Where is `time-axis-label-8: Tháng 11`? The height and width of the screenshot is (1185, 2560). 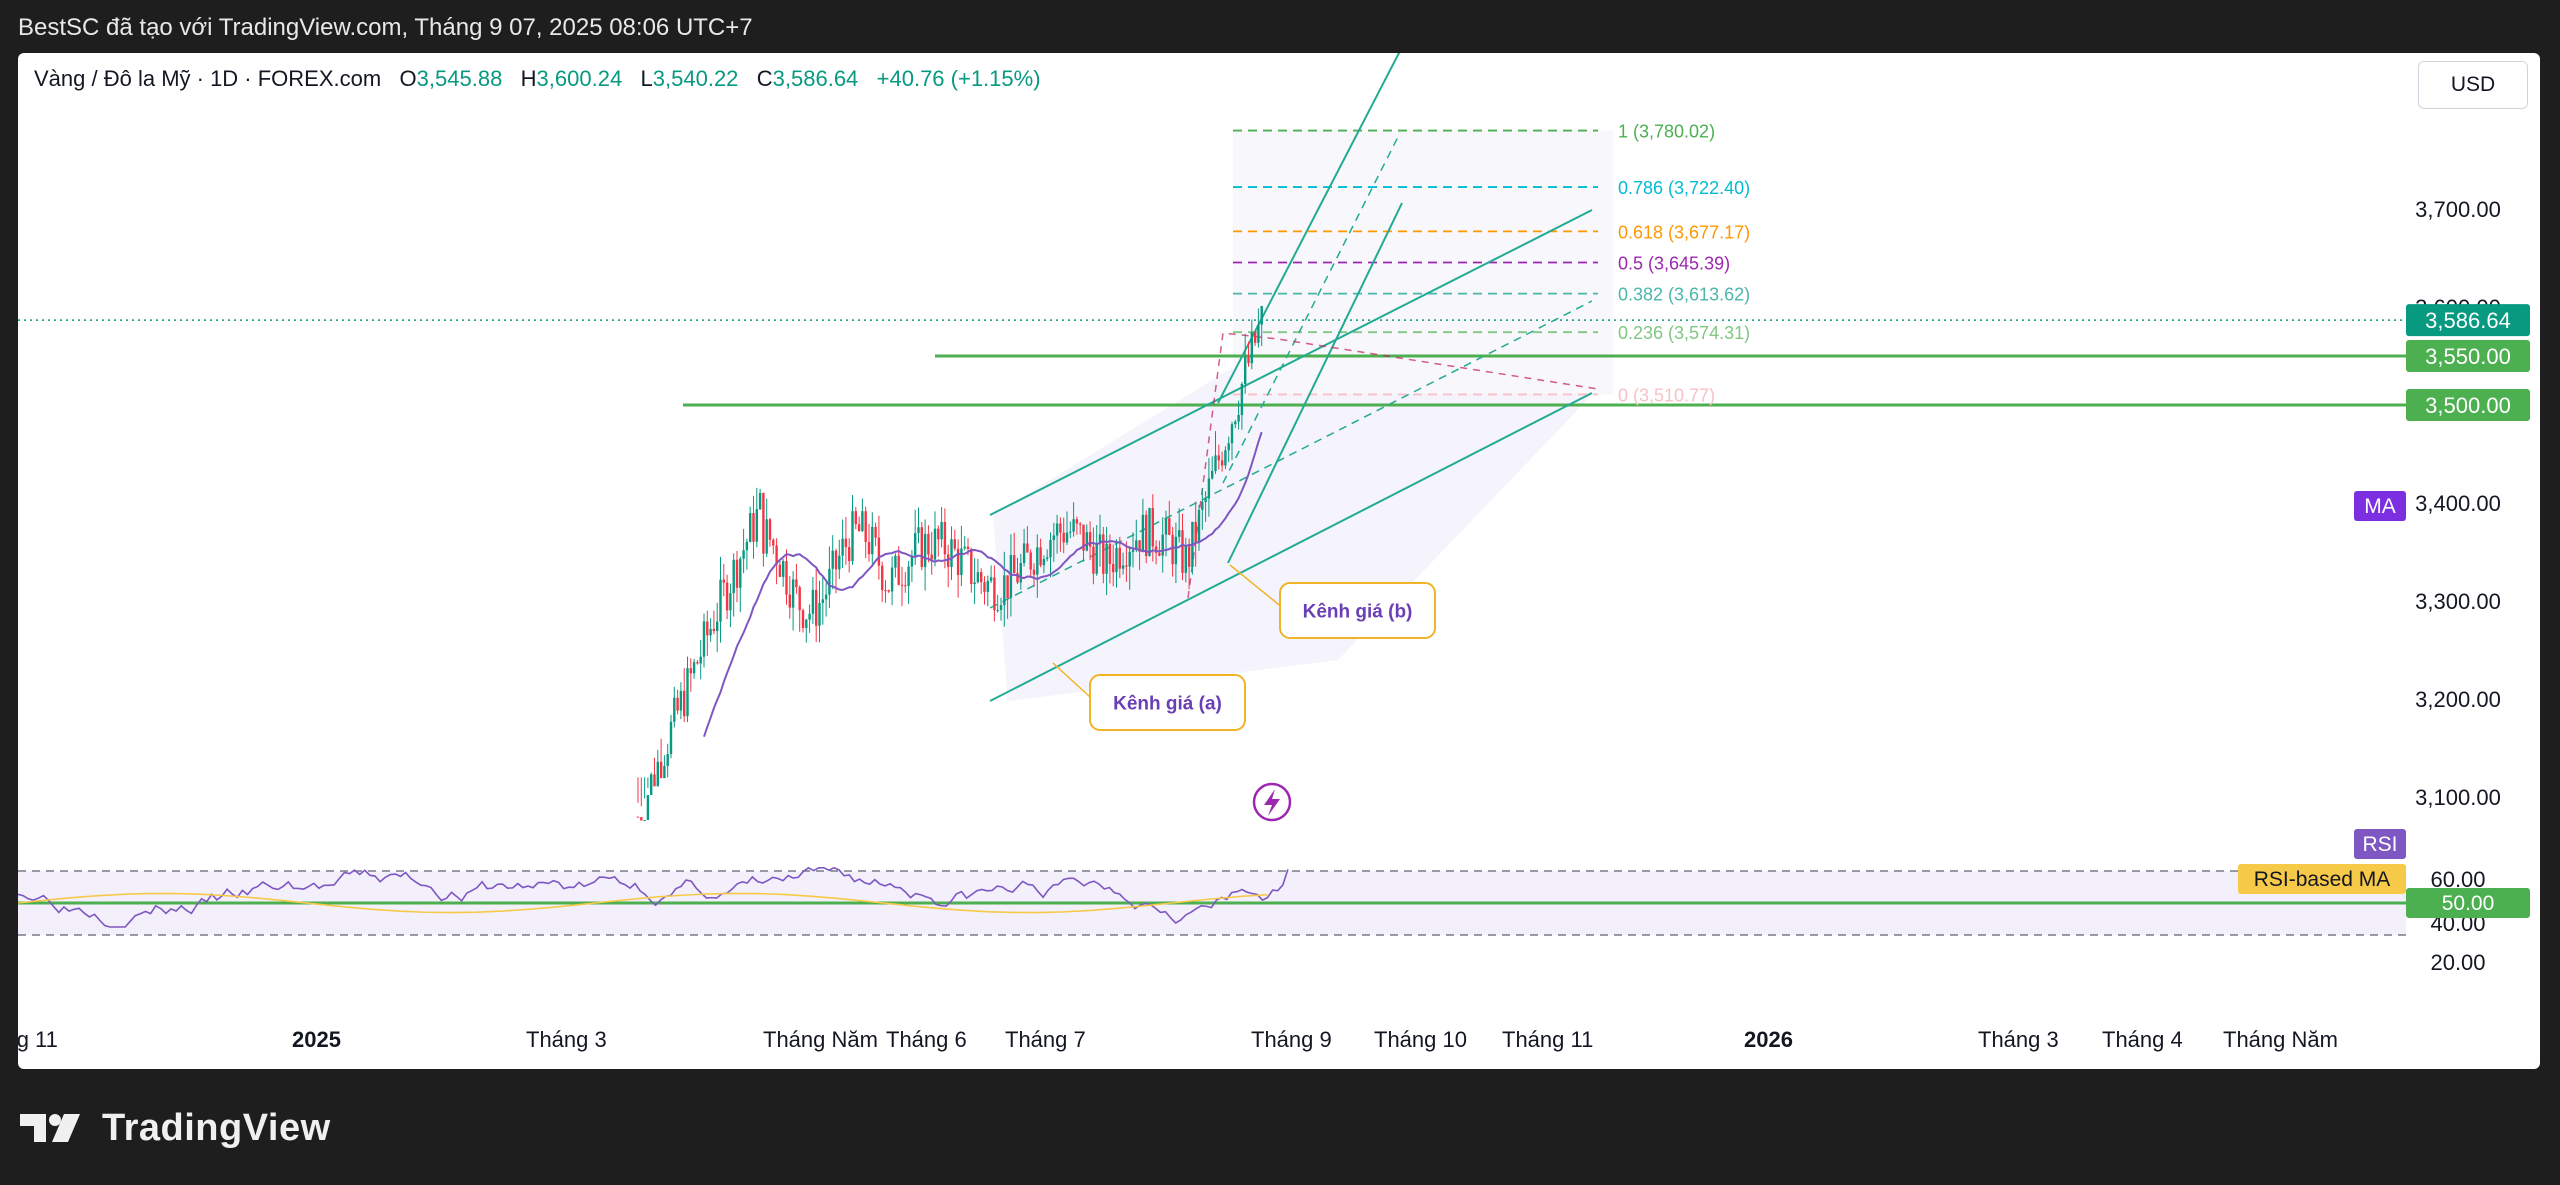
time-axis-label-8: Tháng 11 is located at coordinates (1547, 1039).